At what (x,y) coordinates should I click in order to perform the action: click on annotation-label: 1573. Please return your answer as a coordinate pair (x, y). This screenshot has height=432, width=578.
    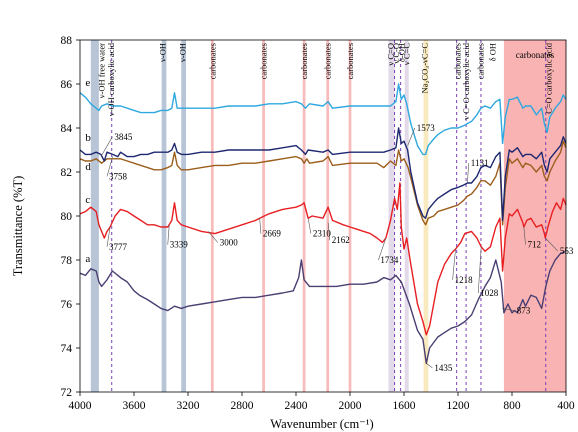
    Looking at the image, I should click on (426, 128).